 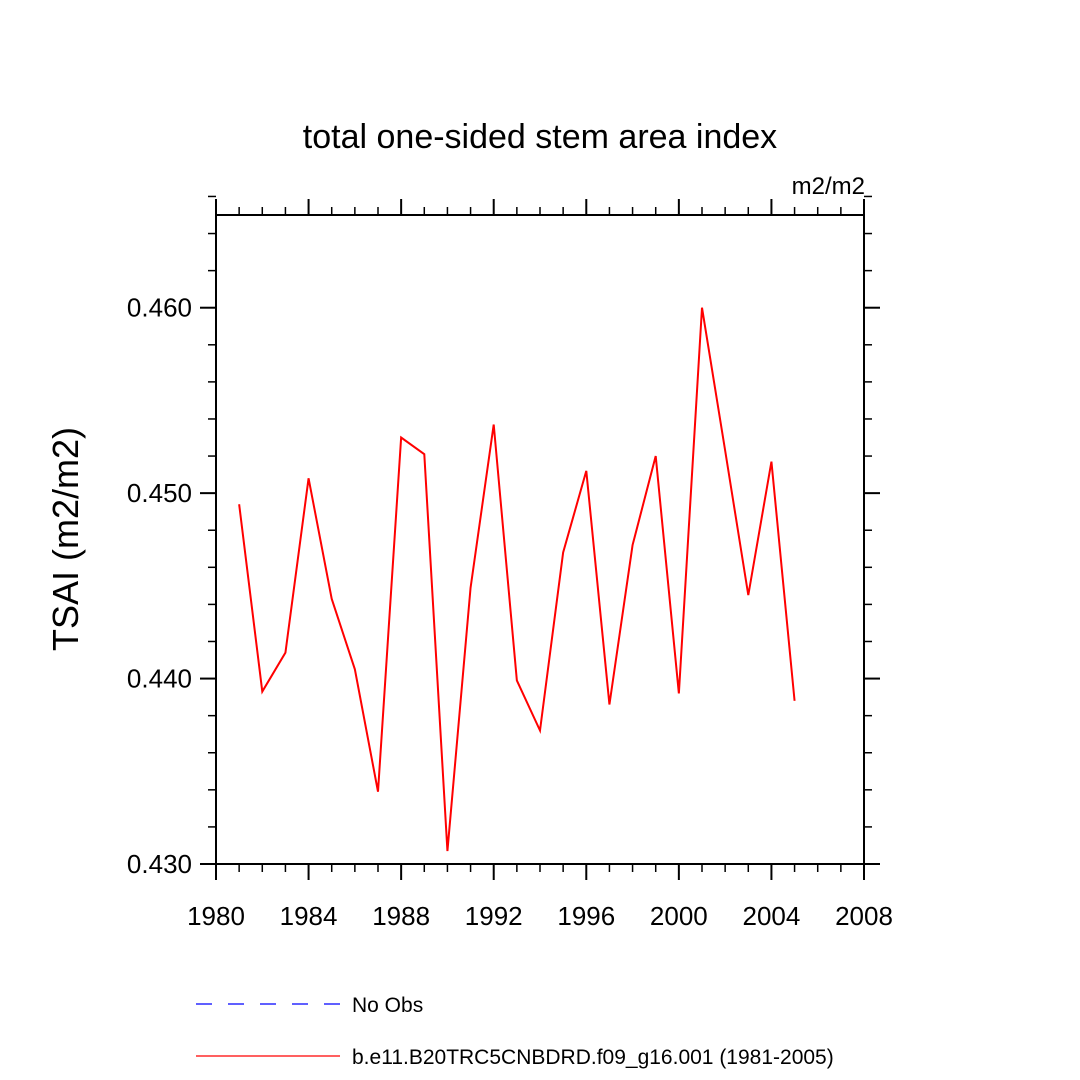 I want to click on y-axis-label: TSAI (m2/m2), so click(x=65, y=539).